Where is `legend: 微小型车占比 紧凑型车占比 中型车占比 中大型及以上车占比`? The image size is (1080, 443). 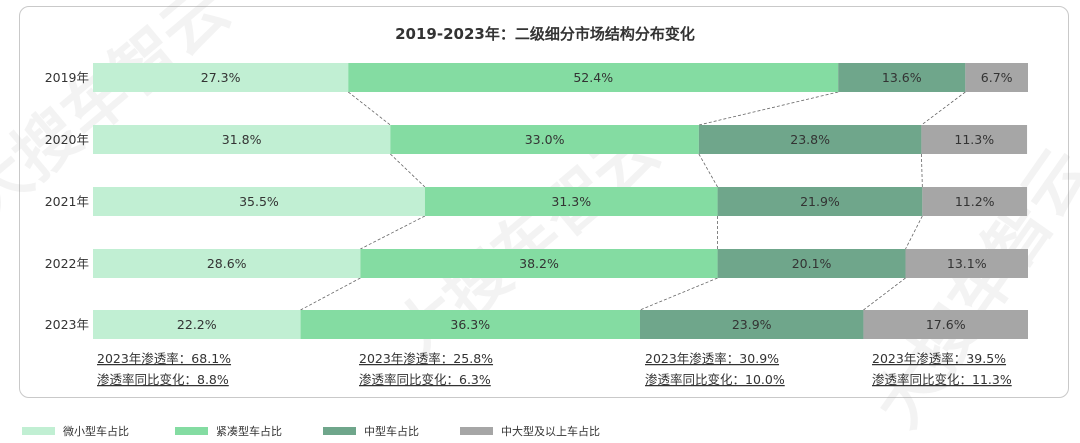
legend: 微小型车占比 紧凑型车占比 中型车占比 中大型及以上车占比 is located at coordinates (311, 431).